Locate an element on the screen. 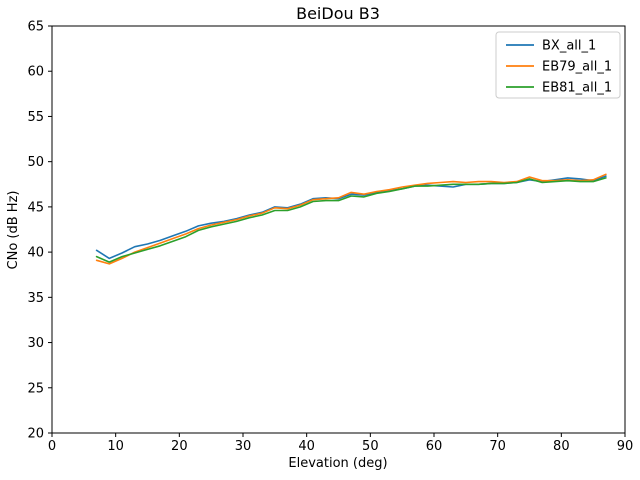 The width and height of the screenshot is (640, 480). y-tick-label: 40 is located at coordinates (35, 253).